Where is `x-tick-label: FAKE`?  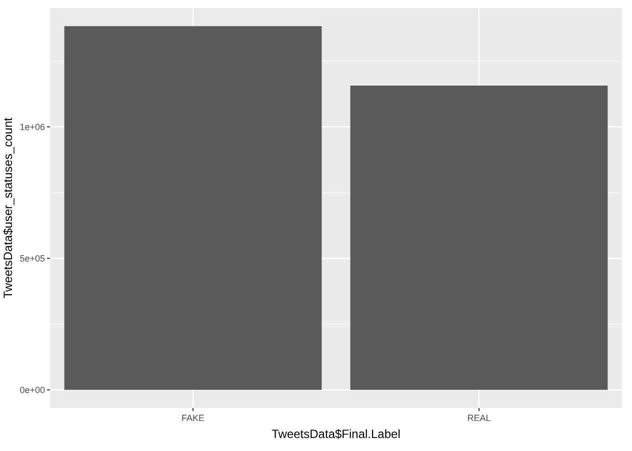 x-tick-label: FAKE is located at coordinates (193, 418).